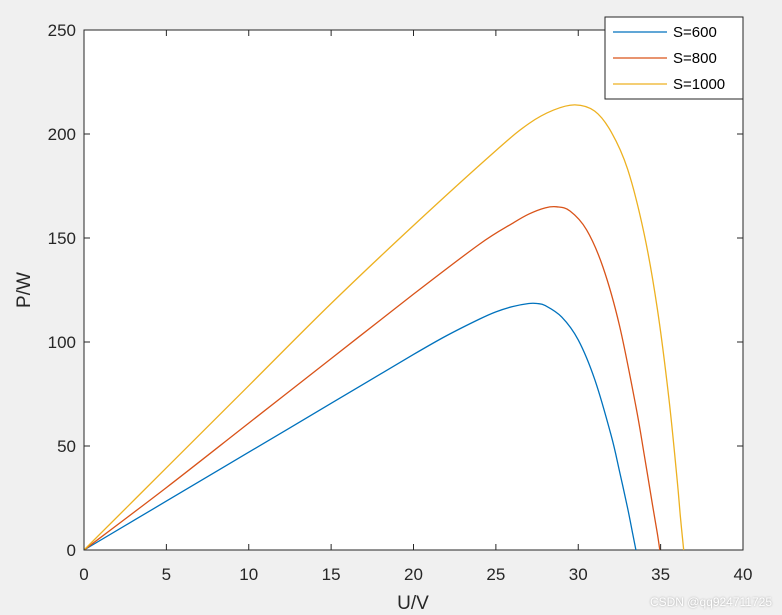 This screenshot has height=615, width=782. I want to click on y-tick-label-0: 0, so click(71, 550).